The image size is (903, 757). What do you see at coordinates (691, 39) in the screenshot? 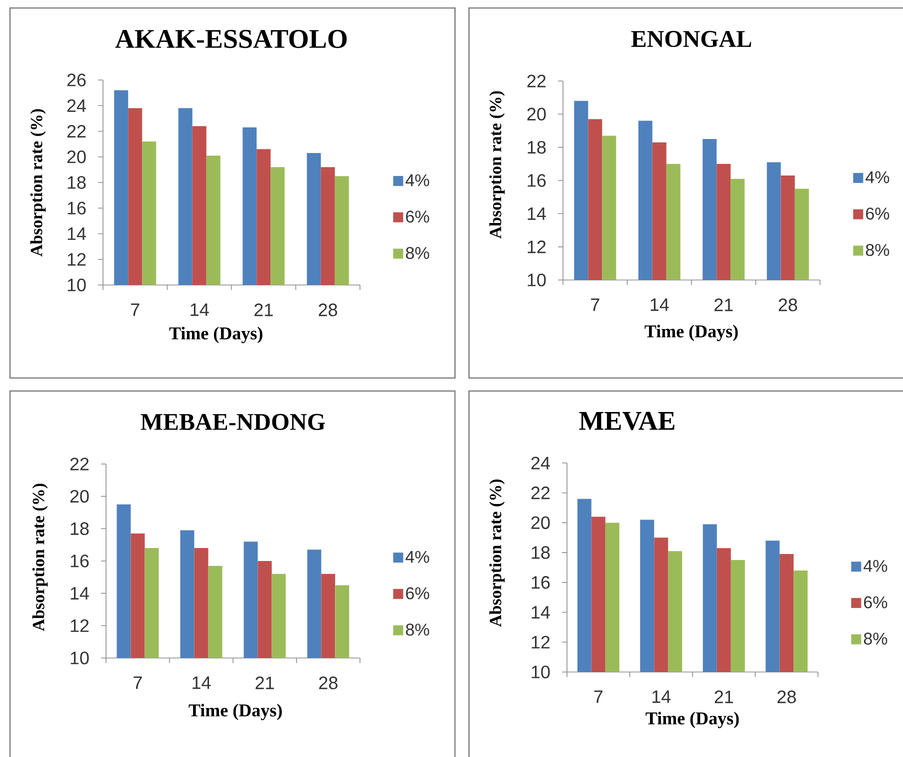
I see `chart-title: ENONGAL` at bounding box center [691, 39].